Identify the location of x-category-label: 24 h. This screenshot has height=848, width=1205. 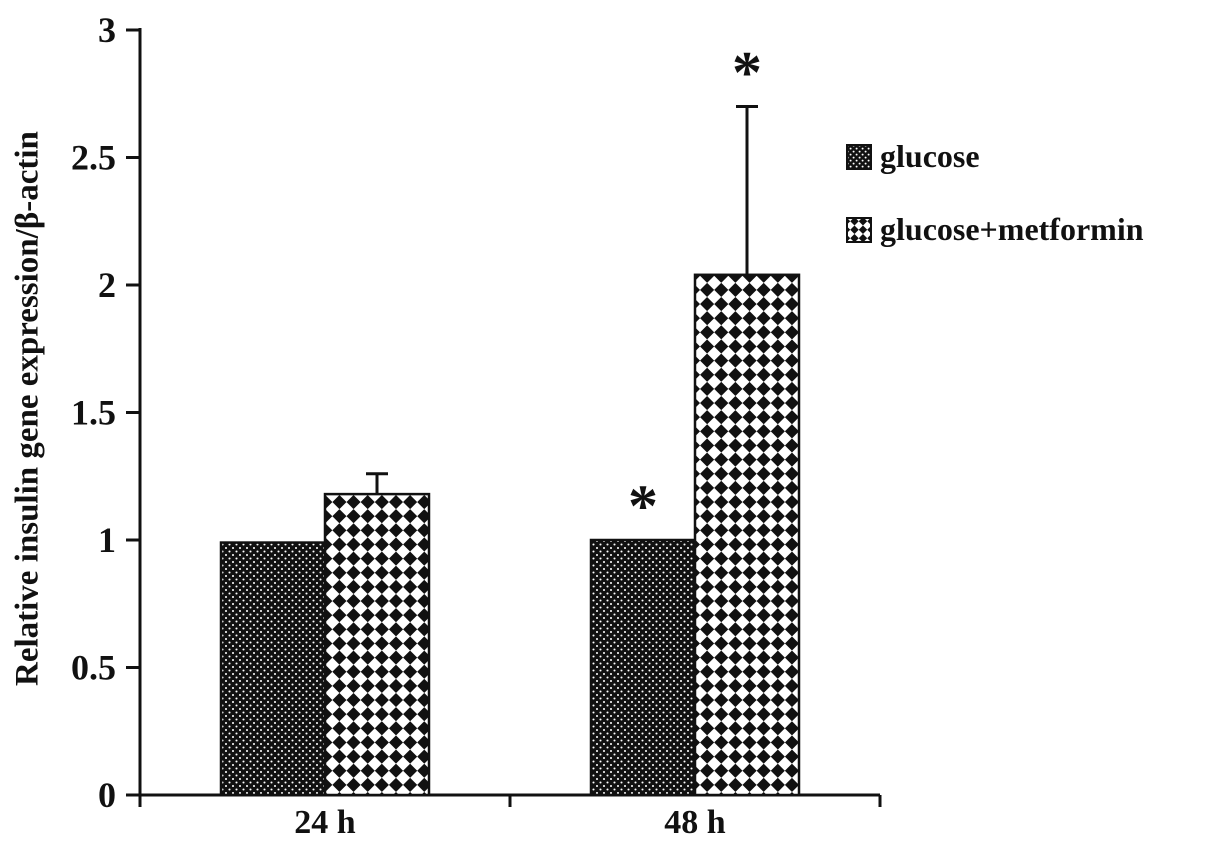
(325, 822).